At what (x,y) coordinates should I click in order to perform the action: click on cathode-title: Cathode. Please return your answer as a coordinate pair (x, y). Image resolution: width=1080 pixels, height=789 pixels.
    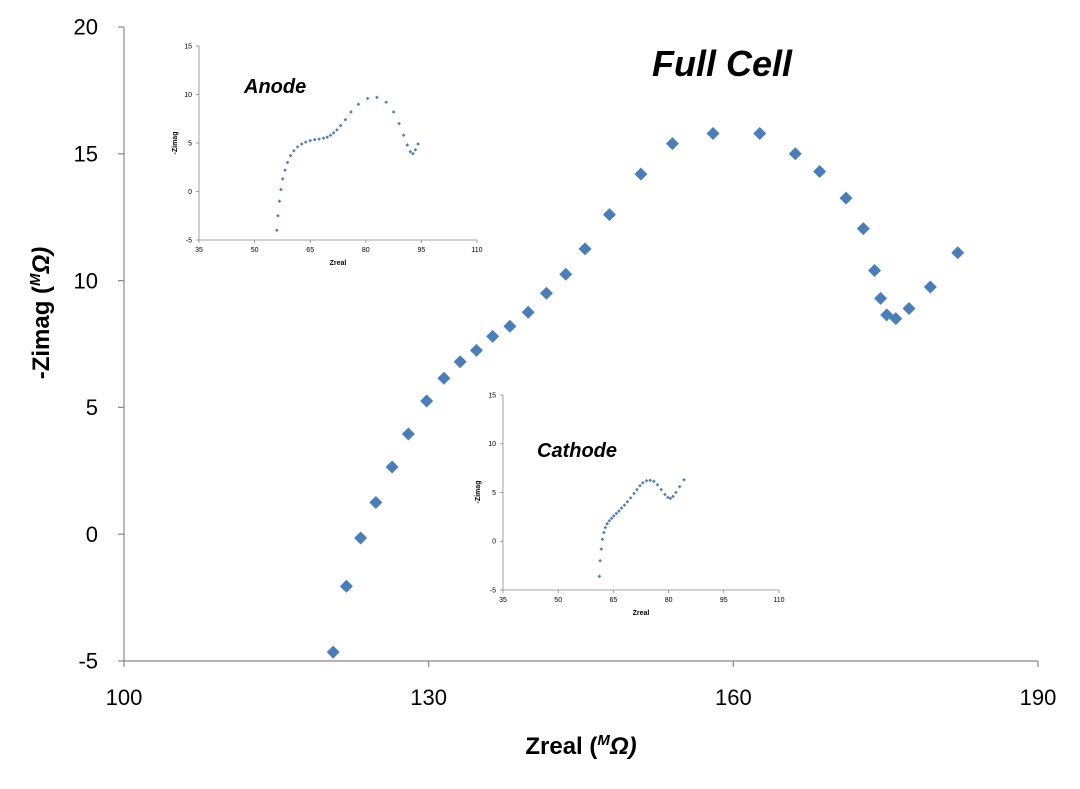
    Looking at the image, I should click on (577, 451).